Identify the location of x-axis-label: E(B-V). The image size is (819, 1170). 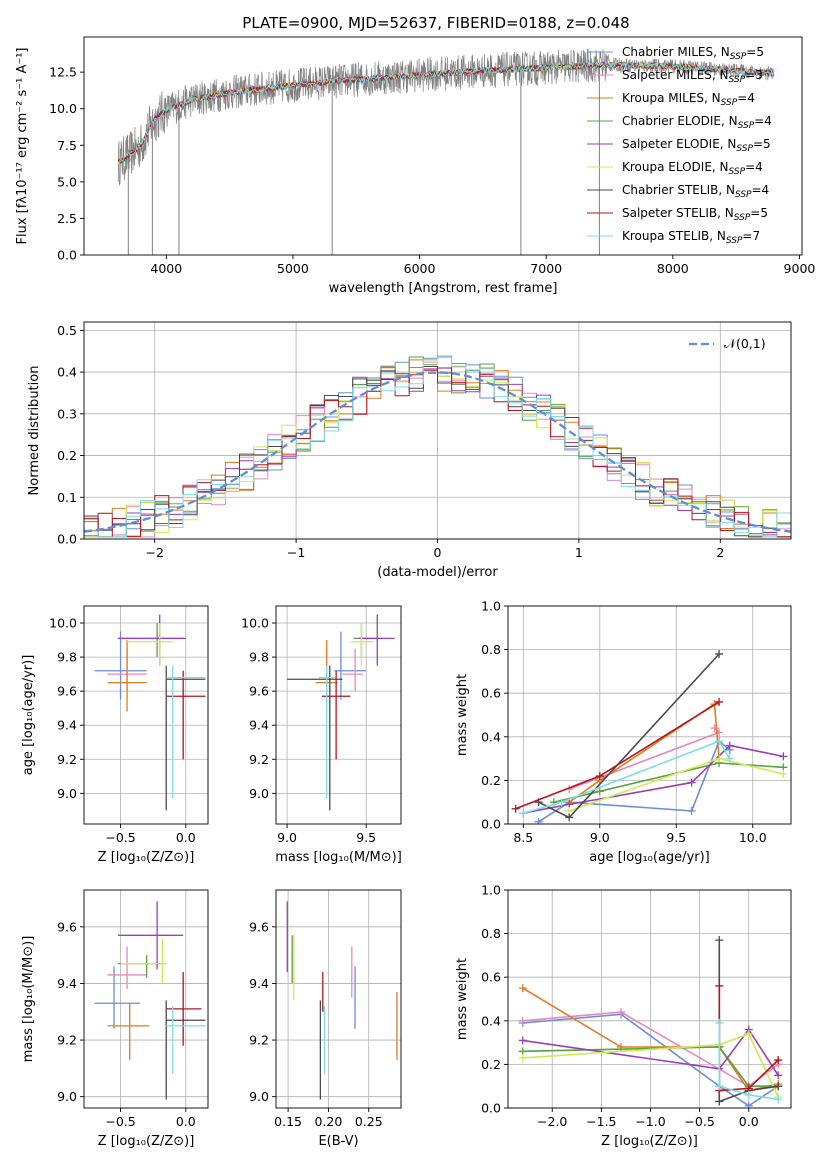
(338, 1141).